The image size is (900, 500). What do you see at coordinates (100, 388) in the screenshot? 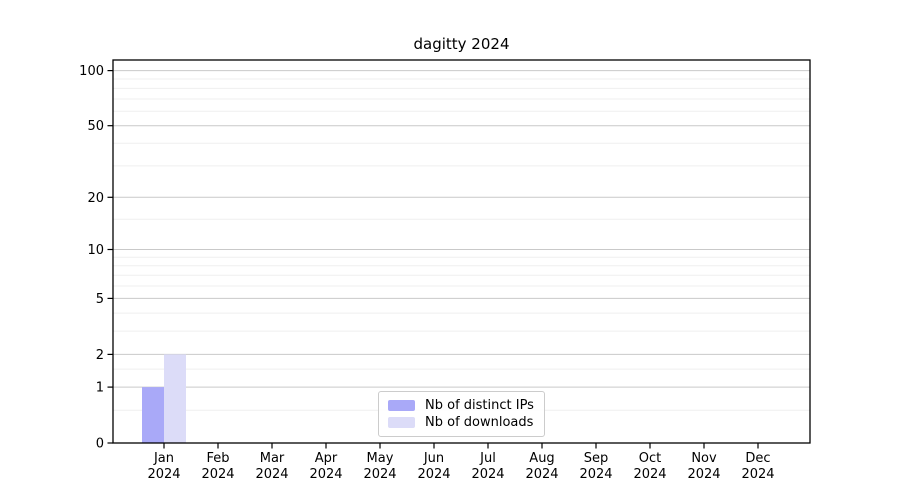
I see `svg-text: 1` at bounding box center [100, 388].